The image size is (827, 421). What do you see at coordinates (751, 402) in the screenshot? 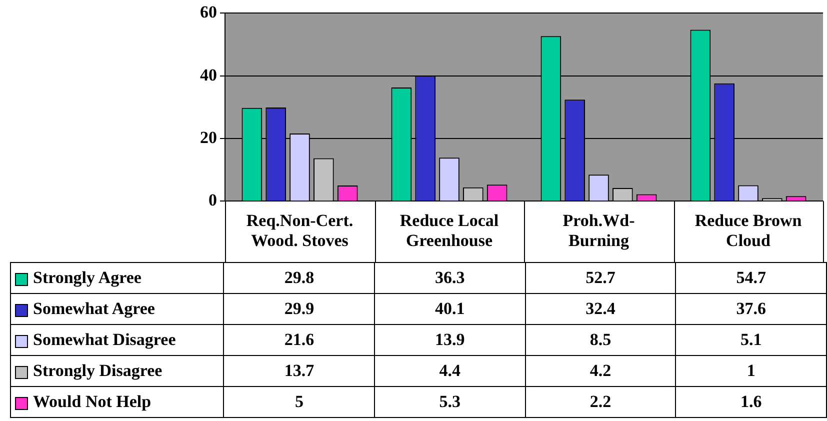
I see `data-label: 1.6` at bounding box center [751, 402].